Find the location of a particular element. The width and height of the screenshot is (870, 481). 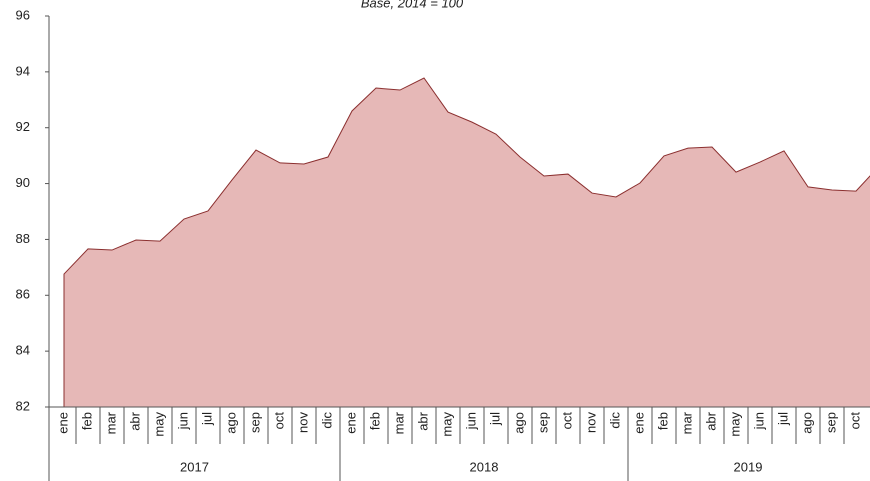

y-tick-label: 88 is located at coordinates (23, 238).